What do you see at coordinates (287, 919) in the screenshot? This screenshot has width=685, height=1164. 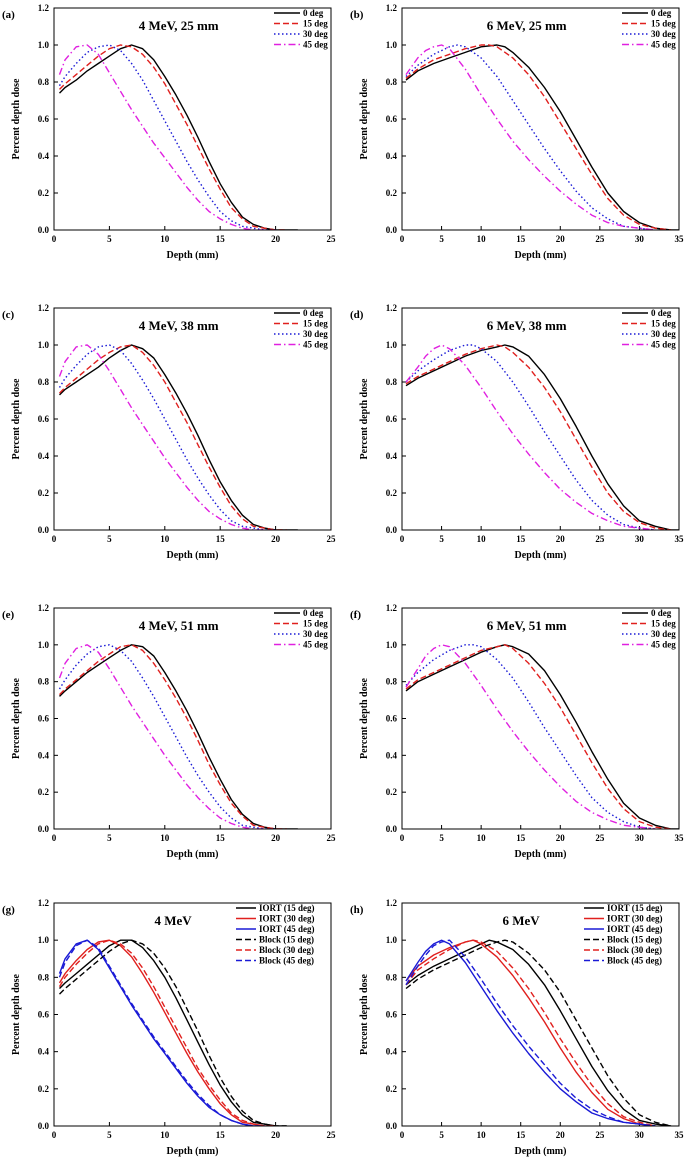 I see `legend-entry: IORT (30 deg)` at bounding box center [287, 919].